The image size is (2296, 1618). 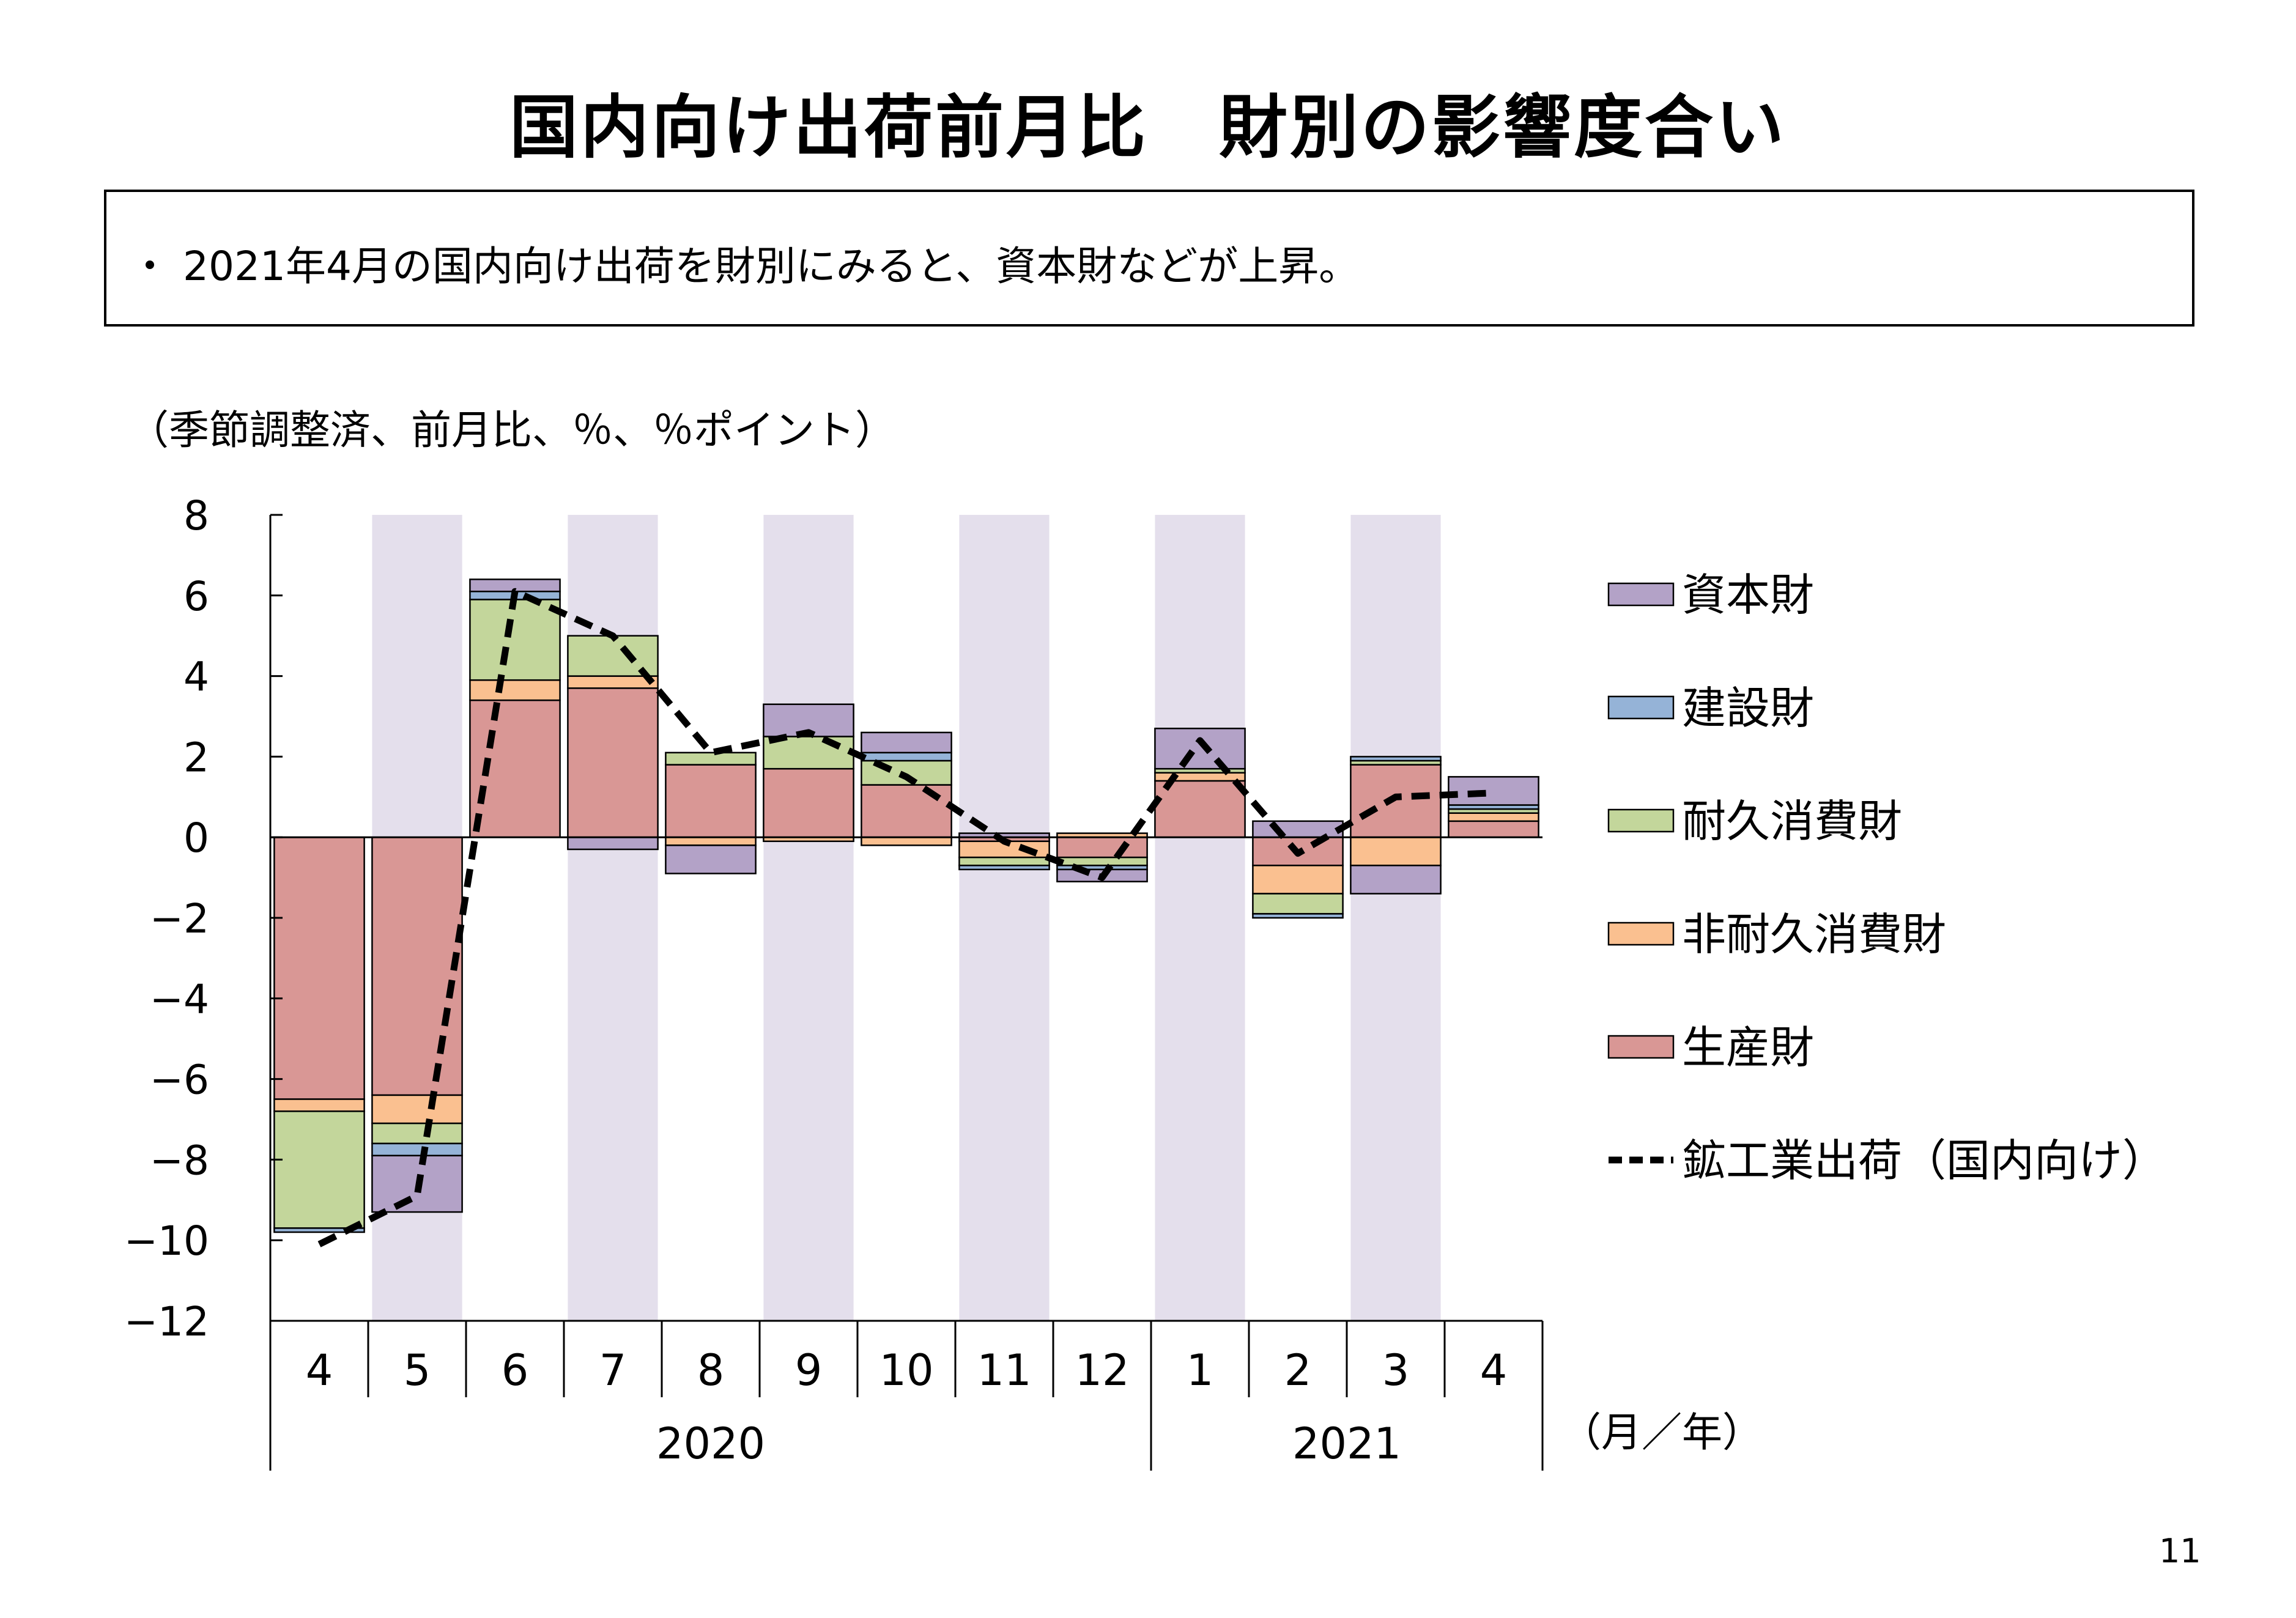 I want to click on legend-swatch-construction, so click(x=1641, y=707).